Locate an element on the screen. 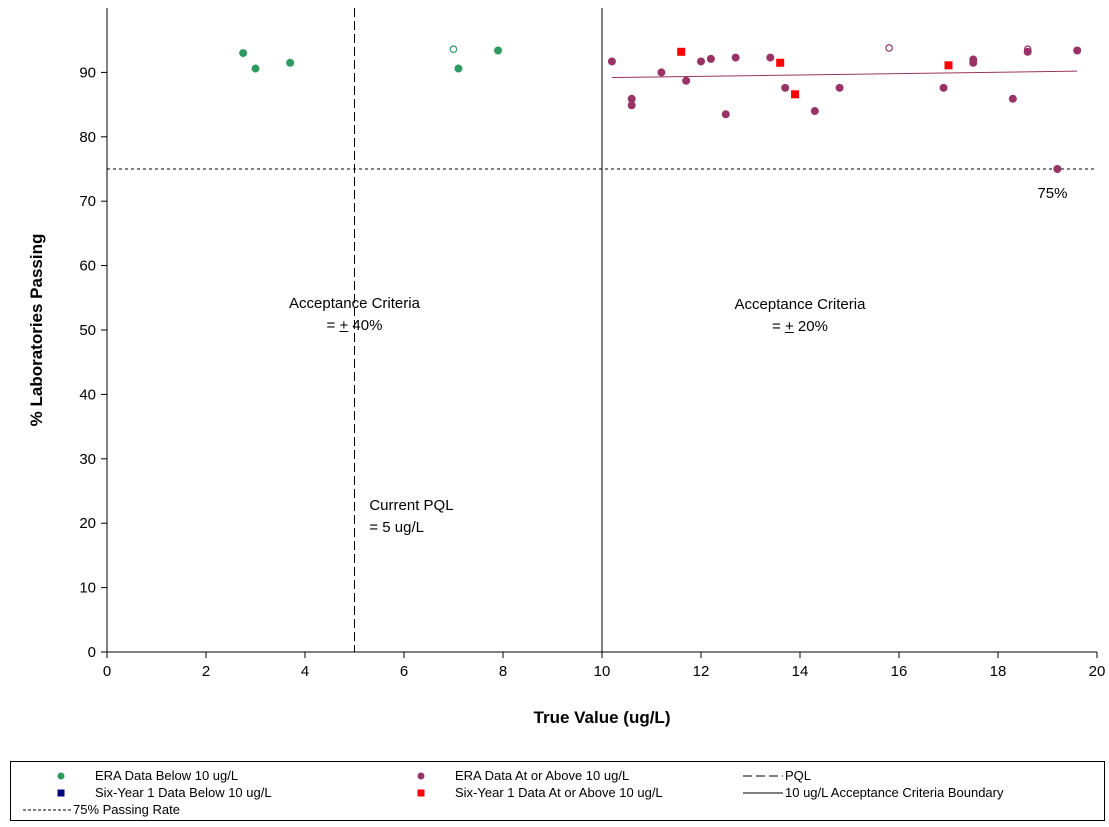 This screenshot has width=1109, height=827. acceptance-criteria-20-annotation: Acceptance Criteria = + 20% is located at coordinates (800, 316).